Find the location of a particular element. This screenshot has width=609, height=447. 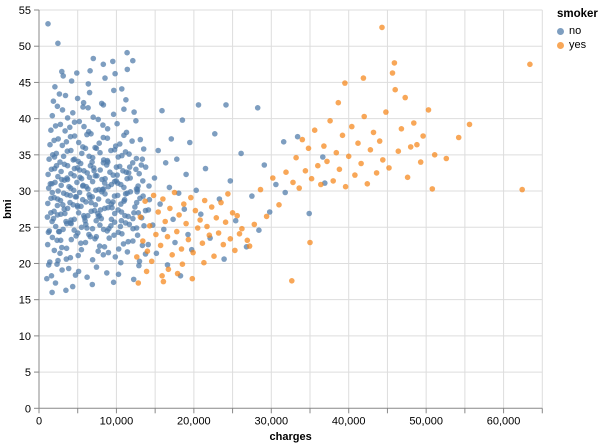

x-tick-label: 40,000 is located at coordinates (349, 421).